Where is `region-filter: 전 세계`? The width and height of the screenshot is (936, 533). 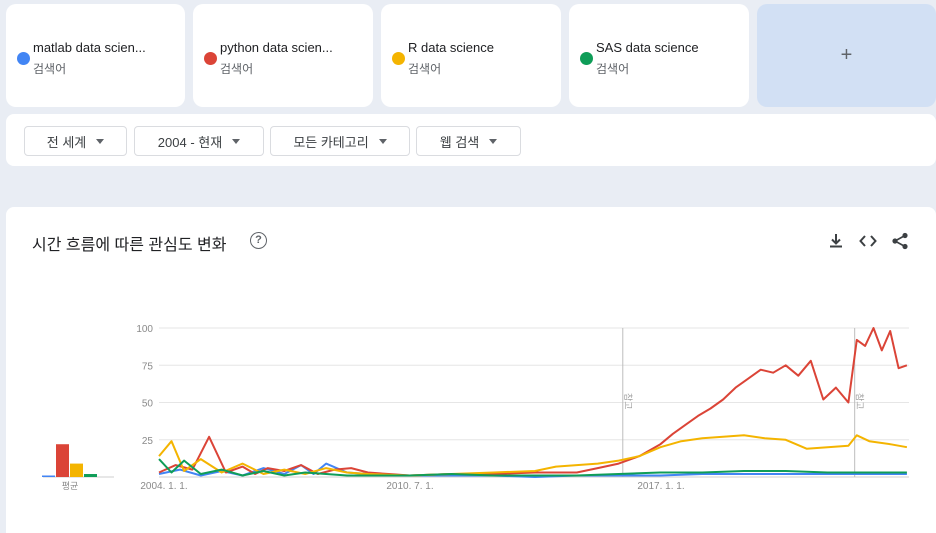 region-filter: 전 세계 is located at coordinates (75, 141).